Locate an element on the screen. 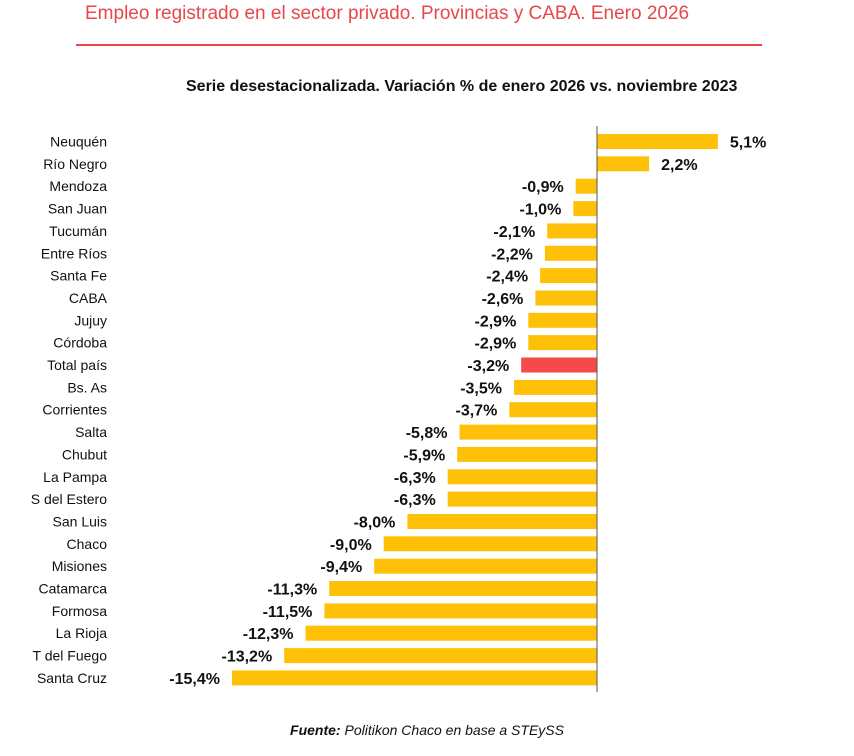 The height and width of the screenshot is (756, 854). category-label-san-luis: San Luis is located at coordinates (80, 522).